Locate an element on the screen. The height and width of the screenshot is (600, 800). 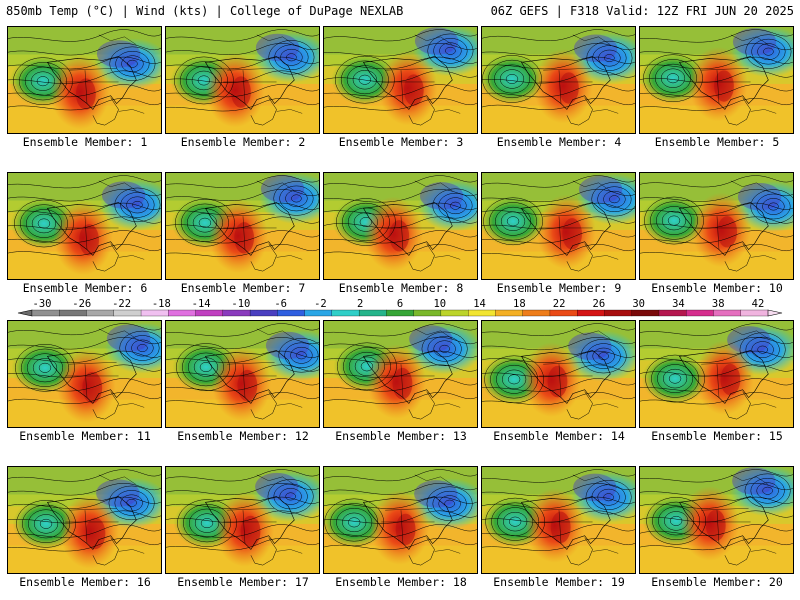
ensemble-member-label: Ensemble Member: 4 is located at coordinates (559, 142).